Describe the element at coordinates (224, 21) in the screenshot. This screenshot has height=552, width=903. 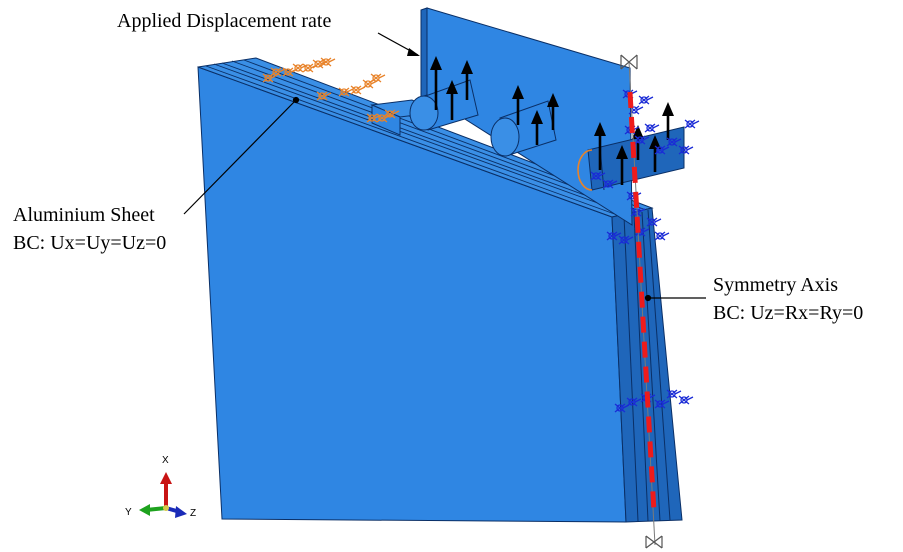
I see `label-applied-displacement: Applied Displacement rate` at that location.